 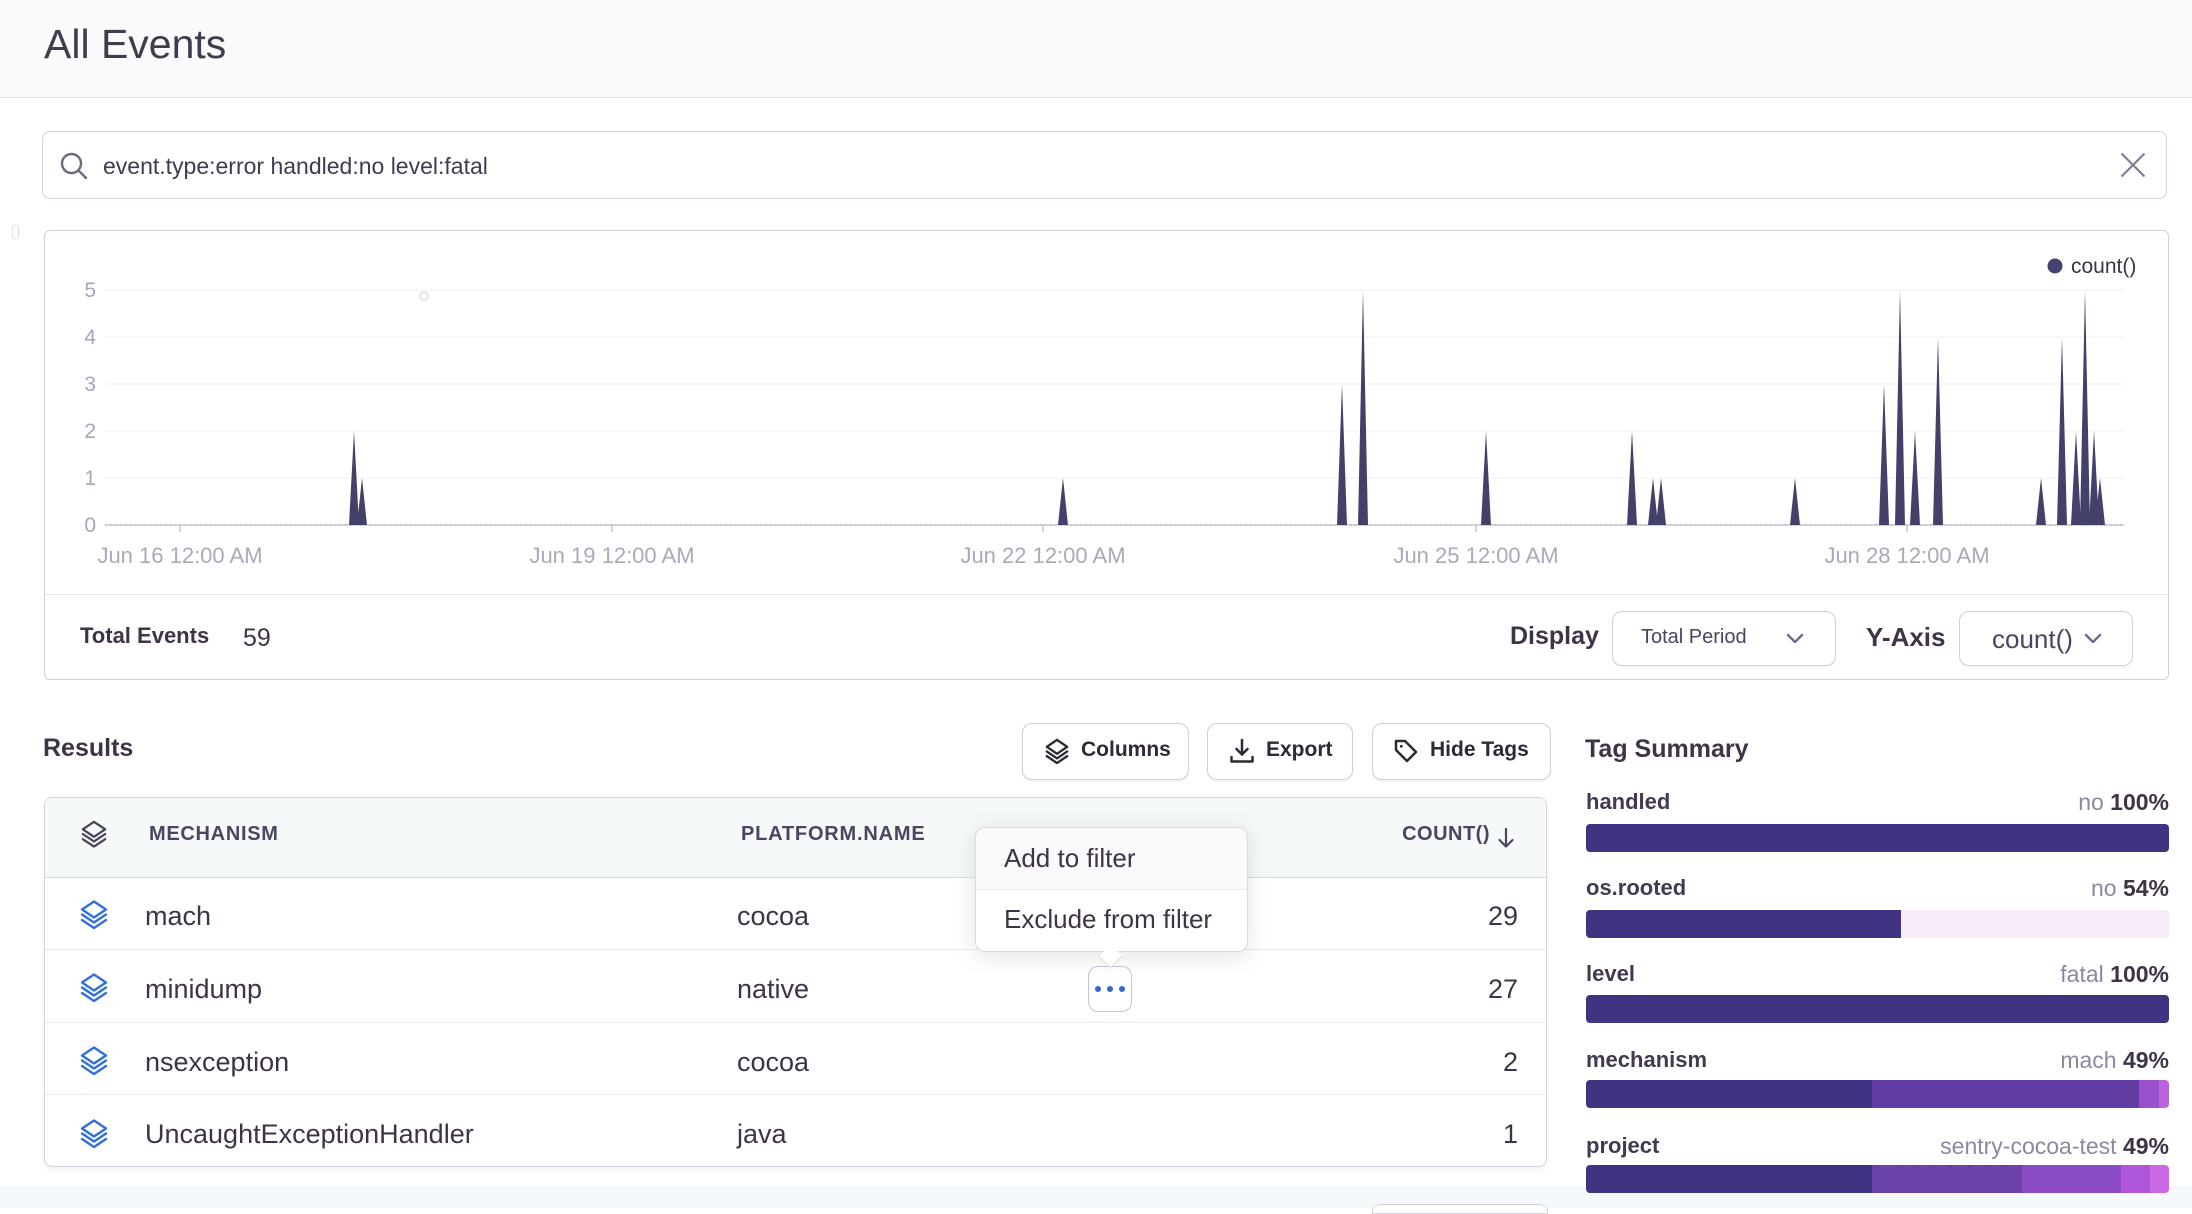 I want to click on svg-text: 1, so click(x=90, y=478).